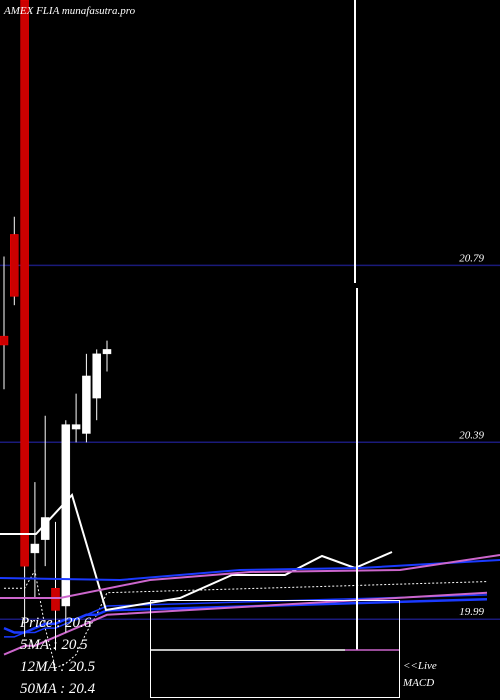 Image resolution: width=500 pixels, height=700 pixels. I want to click on price-value: Price : 20.6, so click(56, 623).